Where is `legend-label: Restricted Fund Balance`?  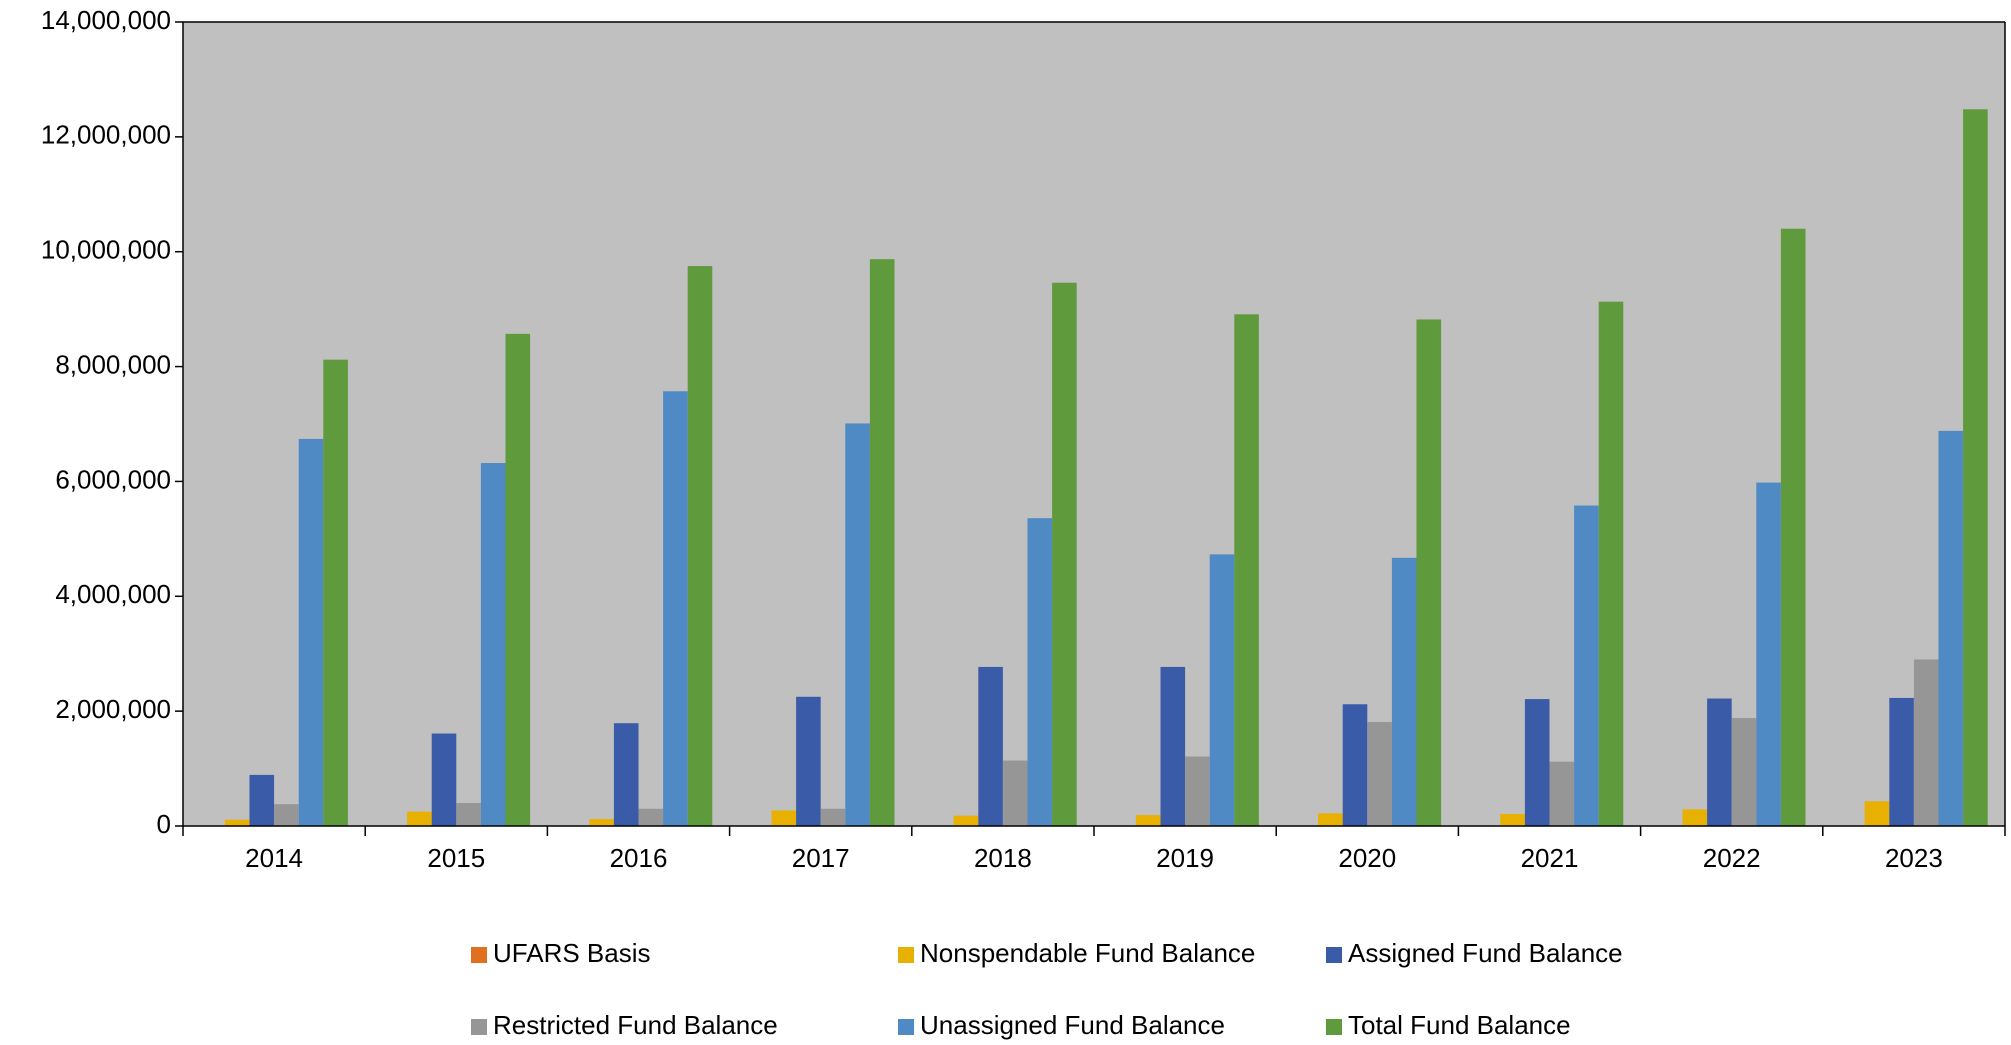
legend-label: Restricted Fund Balance is located at coordinates (635, 1025).